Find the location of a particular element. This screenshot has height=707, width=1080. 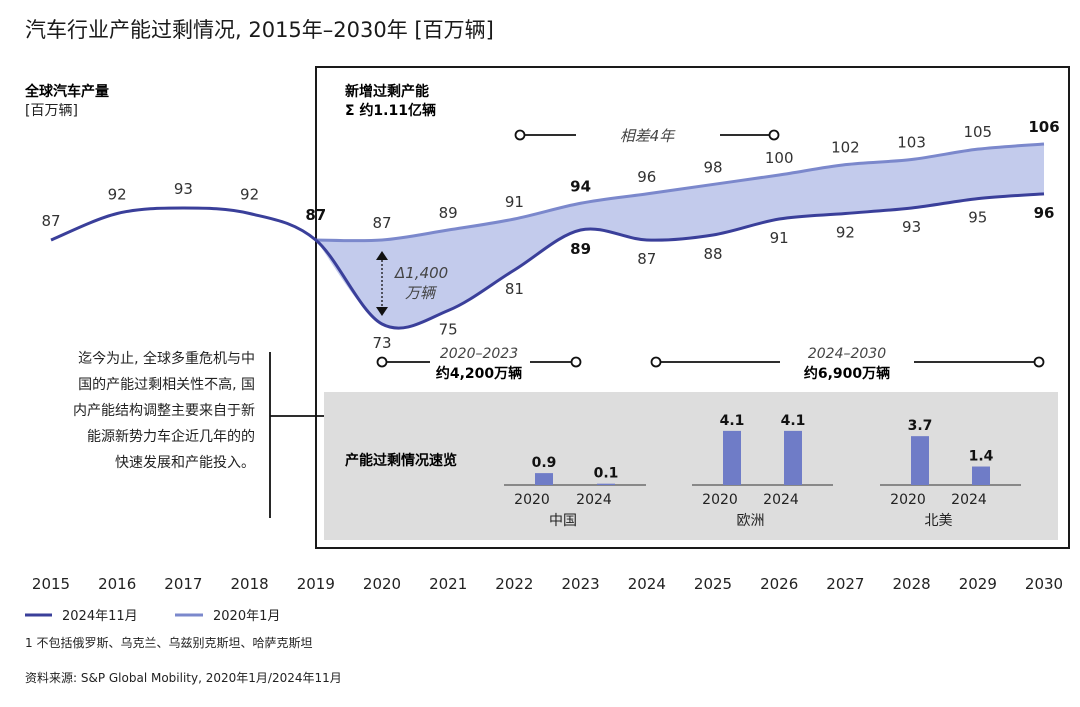

point-label-2020-jan: 105 is located at coordinates (977, 132).